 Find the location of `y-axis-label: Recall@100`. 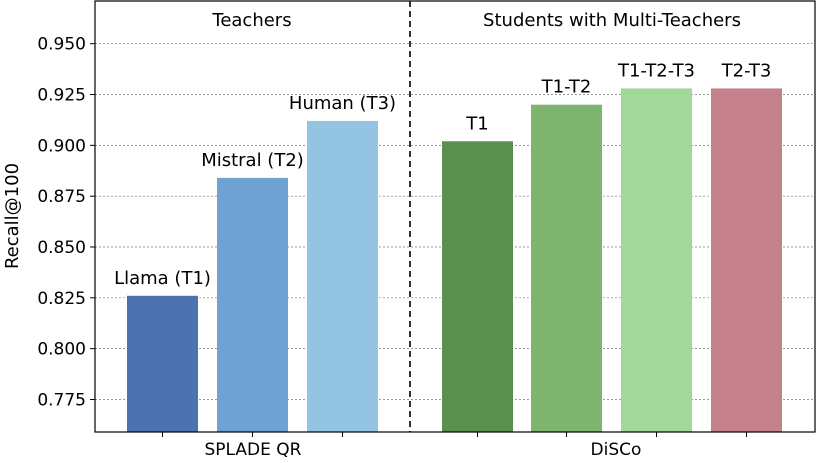

y-axis-label: Recall@100 is located at coordinates (12, 216).